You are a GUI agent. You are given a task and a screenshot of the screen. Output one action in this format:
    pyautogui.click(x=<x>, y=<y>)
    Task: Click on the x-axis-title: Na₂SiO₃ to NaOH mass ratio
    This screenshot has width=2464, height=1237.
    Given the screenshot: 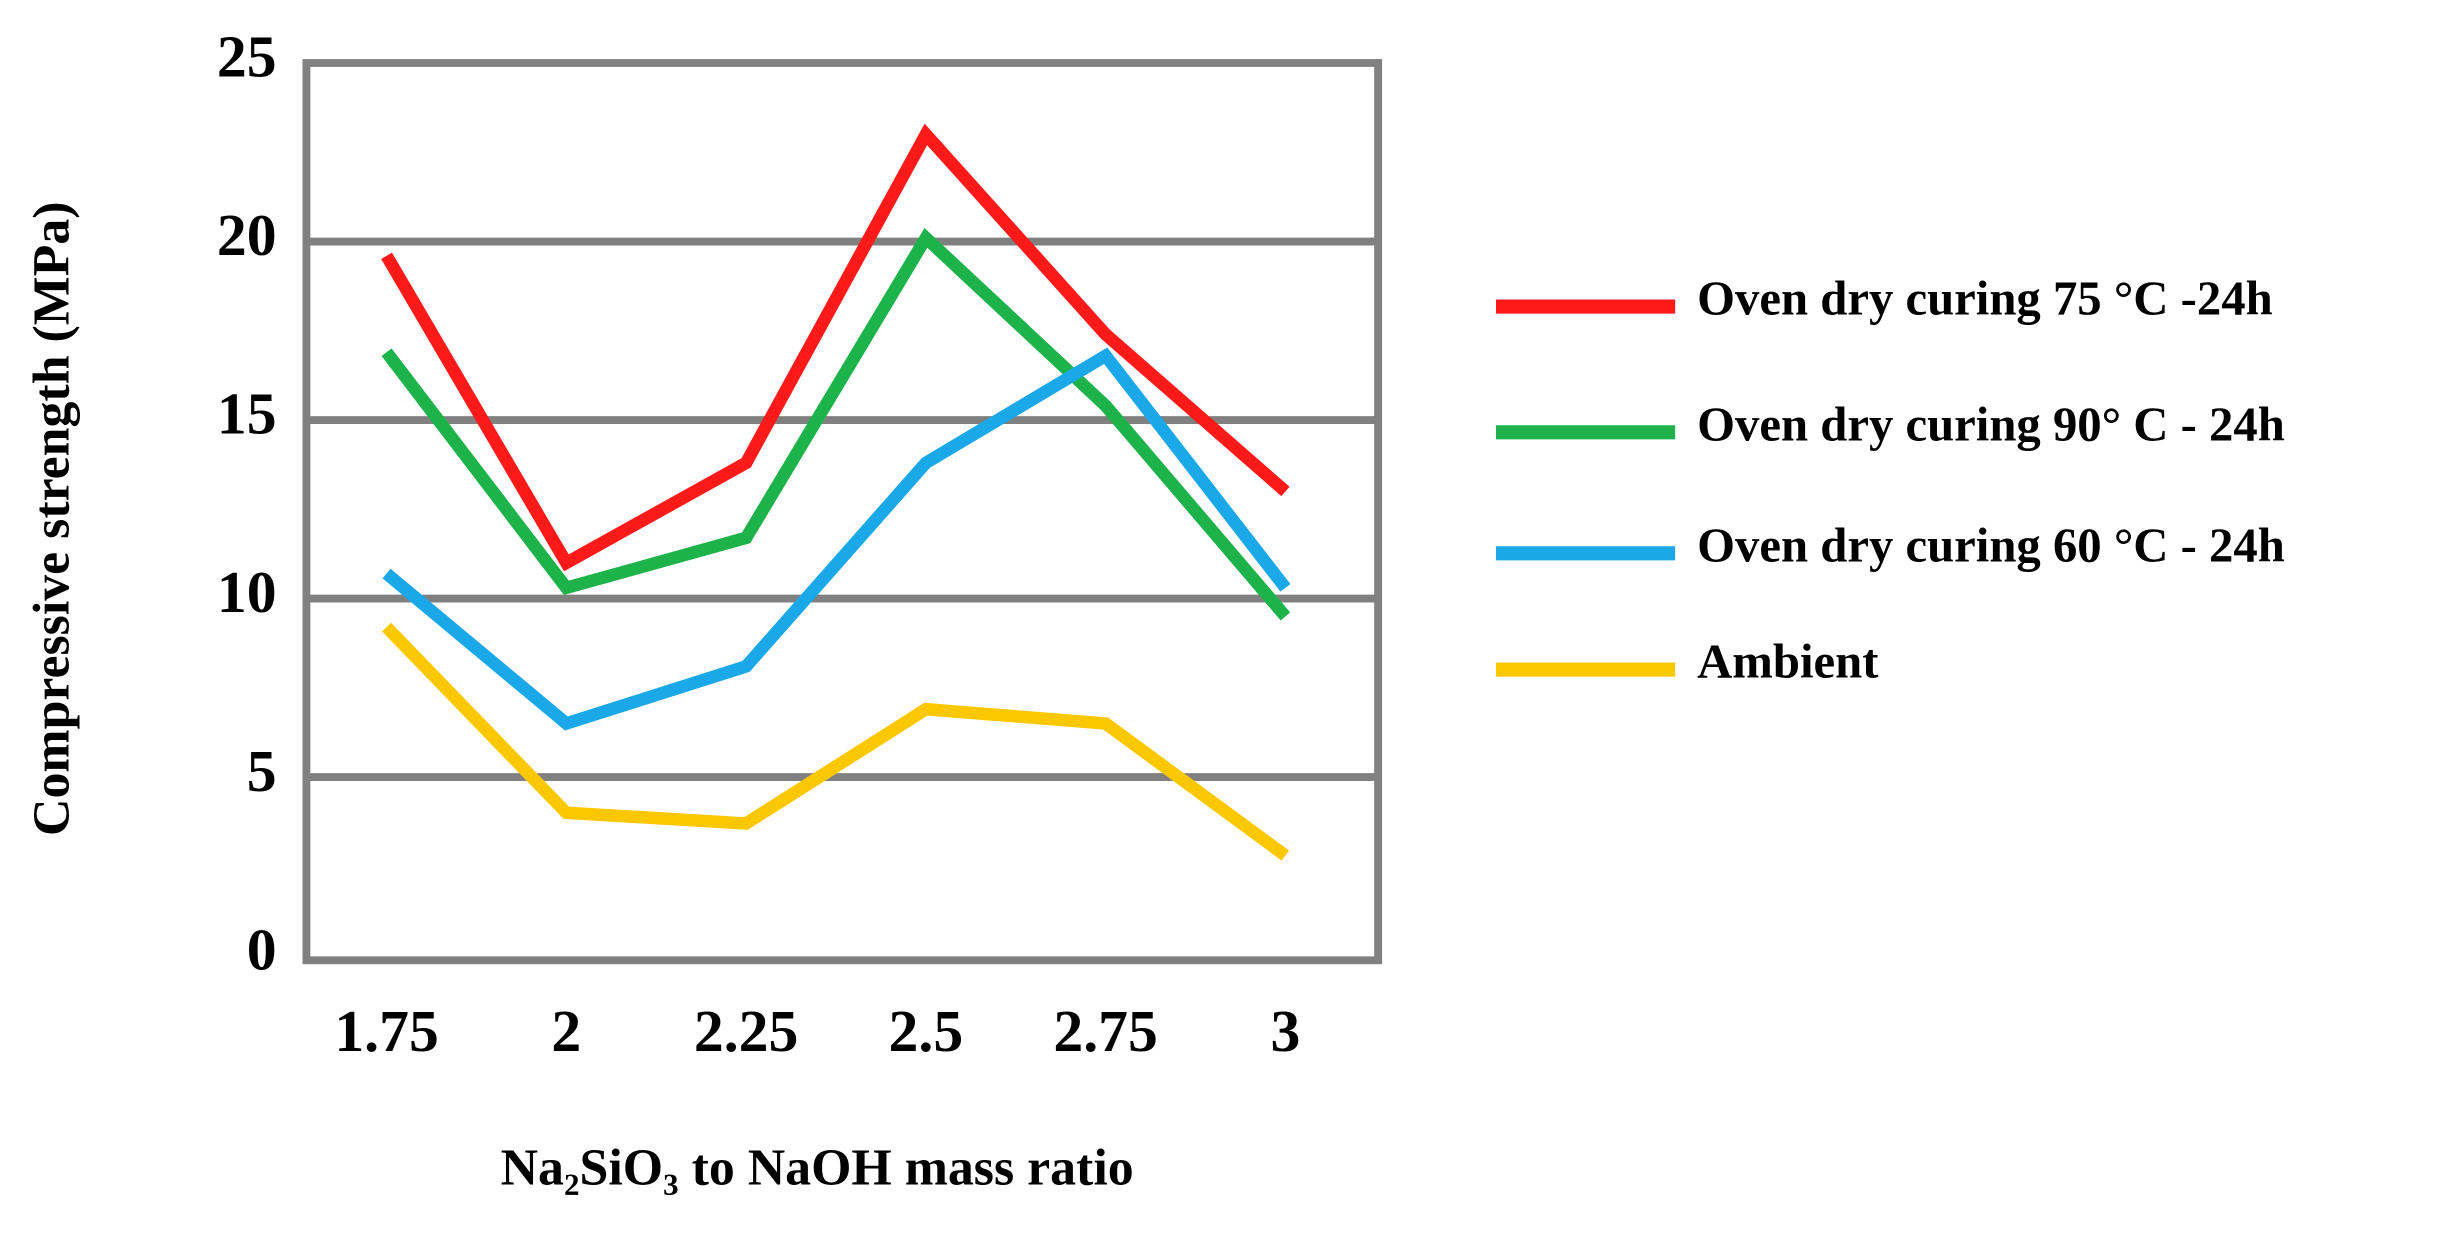 What is the action you would take?
    pyautogui.click(x=817, y=1167)
    